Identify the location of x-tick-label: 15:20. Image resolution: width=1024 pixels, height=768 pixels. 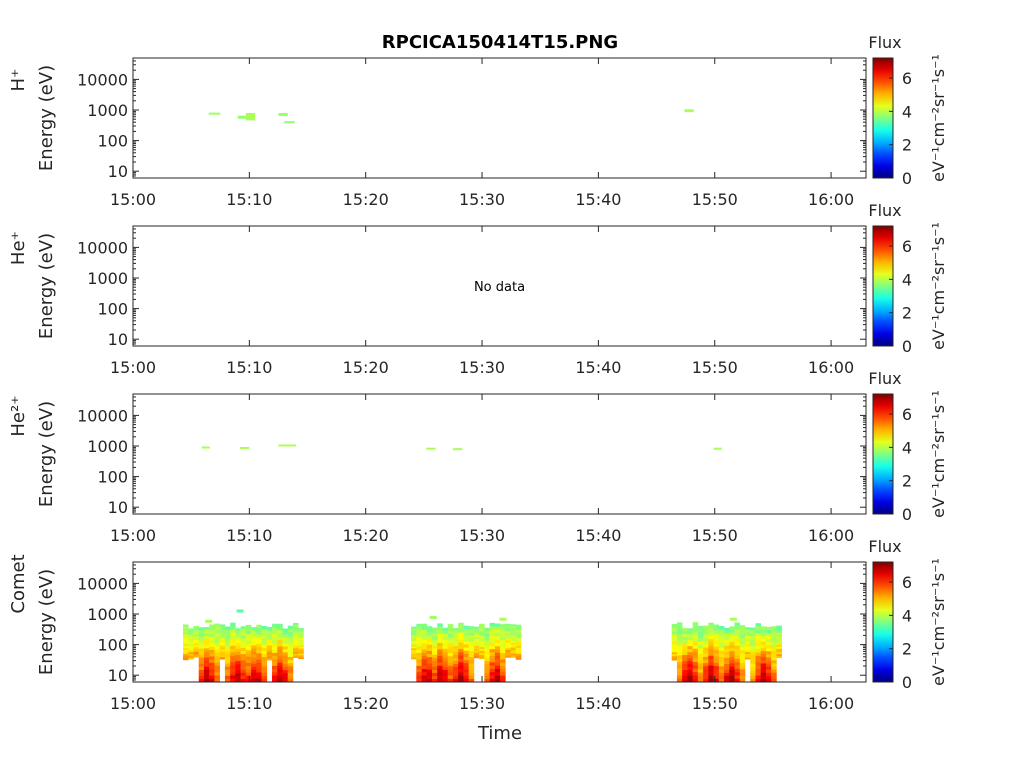
(366, 535).